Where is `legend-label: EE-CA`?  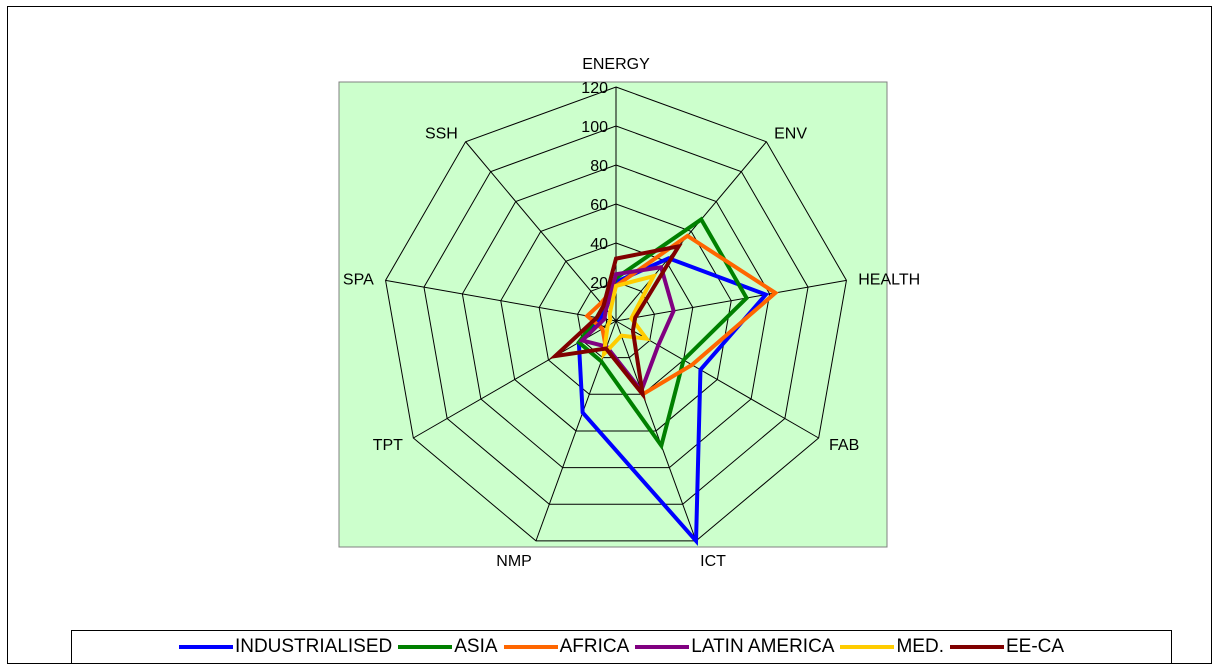 legend-label: EE-CA is located at coordinates (1035, 646).